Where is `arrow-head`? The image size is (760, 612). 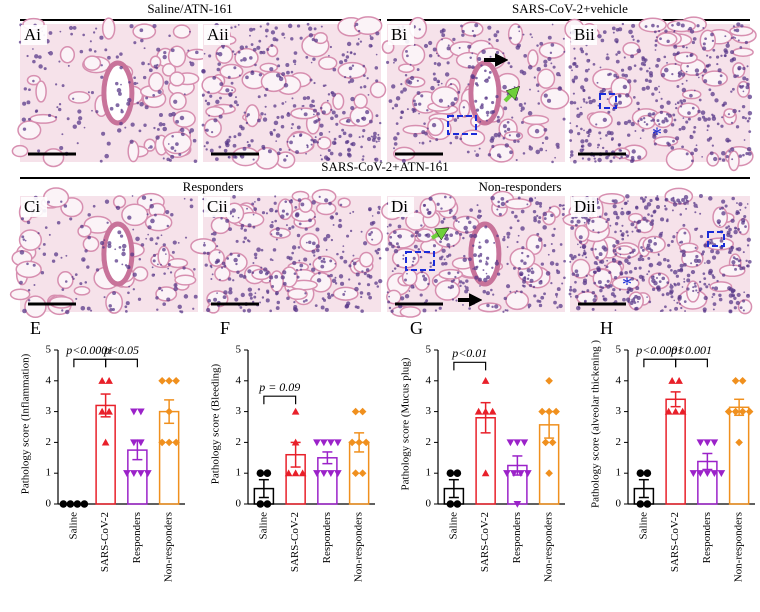 arrow-head is located at coordinates (442, 234).